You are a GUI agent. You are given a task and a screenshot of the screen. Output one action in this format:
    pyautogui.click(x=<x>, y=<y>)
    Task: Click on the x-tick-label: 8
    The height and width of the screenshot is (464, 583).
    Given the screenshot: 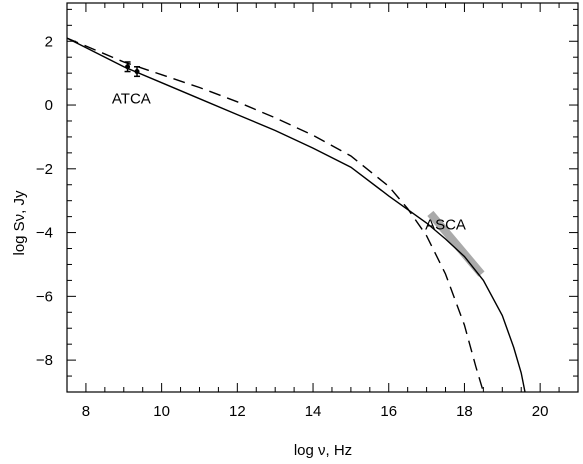 What is the action you would take?
    pyautogui.click(x=86, y=411)
    